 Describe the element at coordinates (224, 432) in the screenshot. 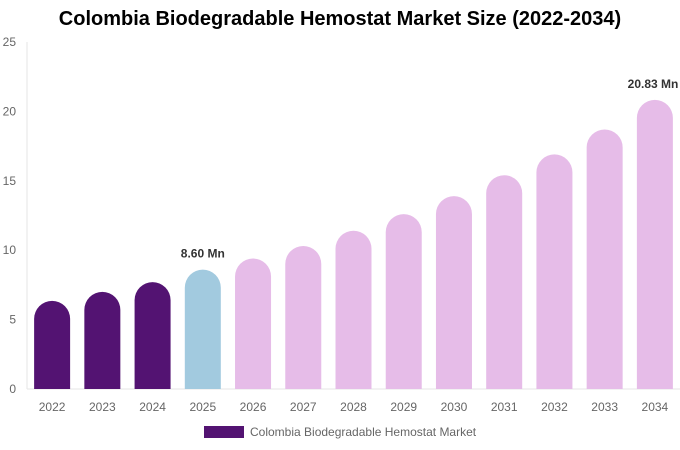

I see `legend-swatch` at that location.